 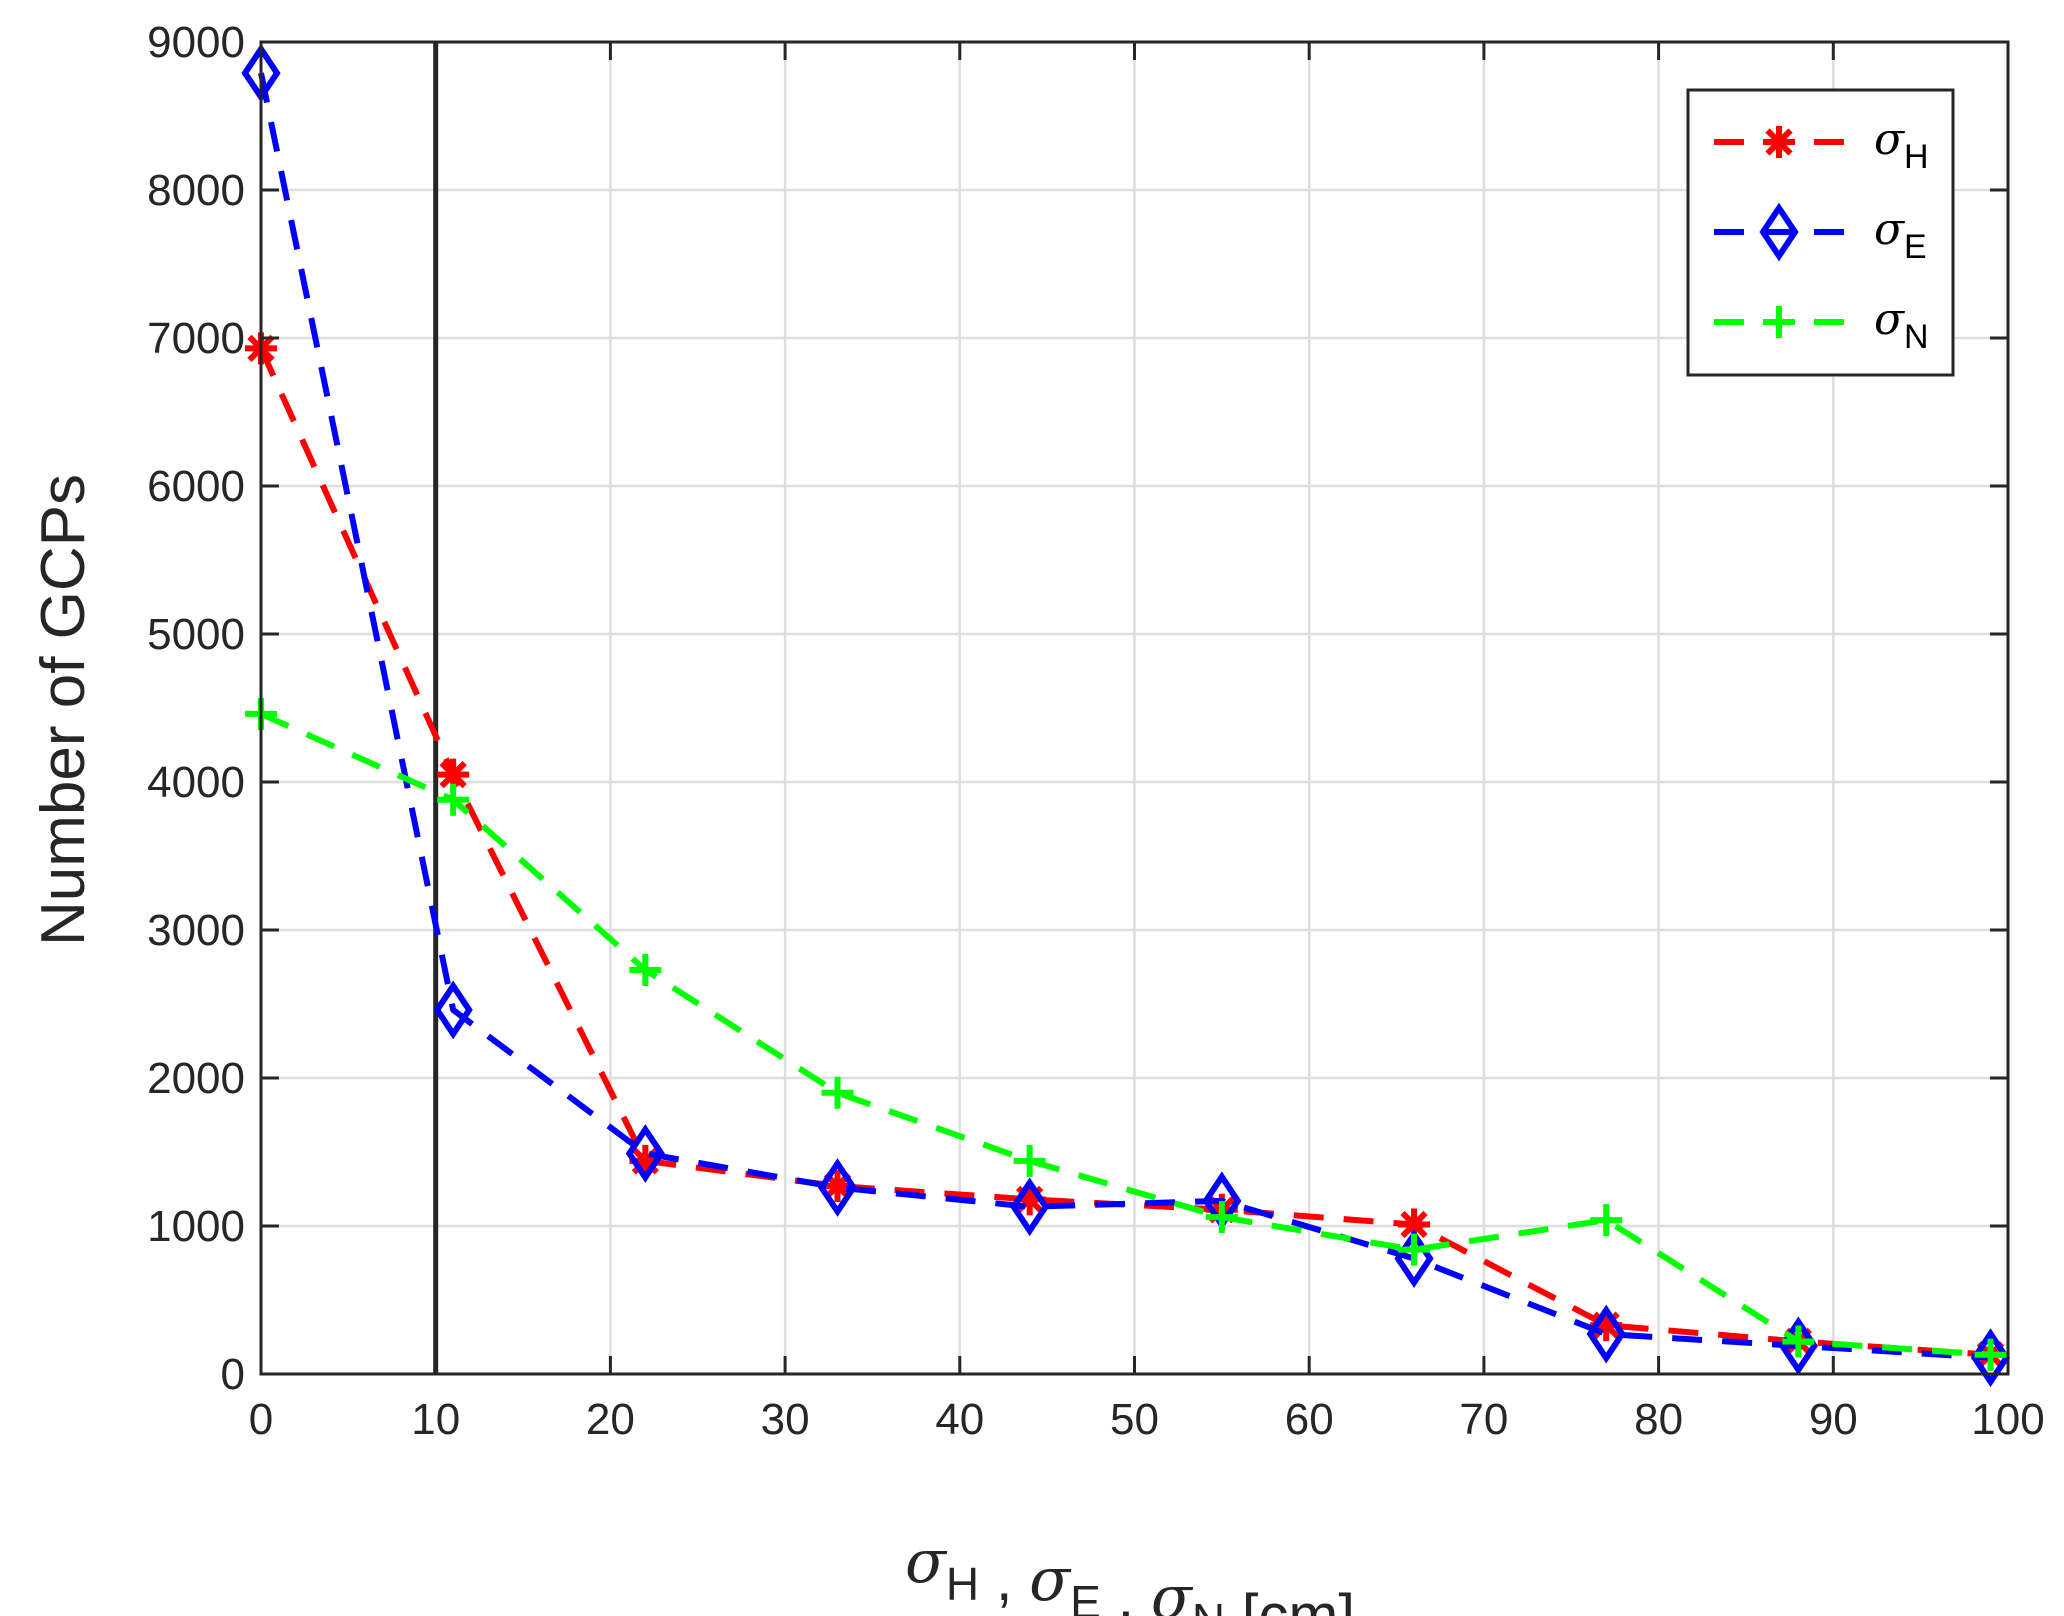 What do you see at coordinates (1130, 1571) in the screenshot?
I see `x-axis-title: σH , σE , σN [cm]` at bounding box center [1130, 1571].